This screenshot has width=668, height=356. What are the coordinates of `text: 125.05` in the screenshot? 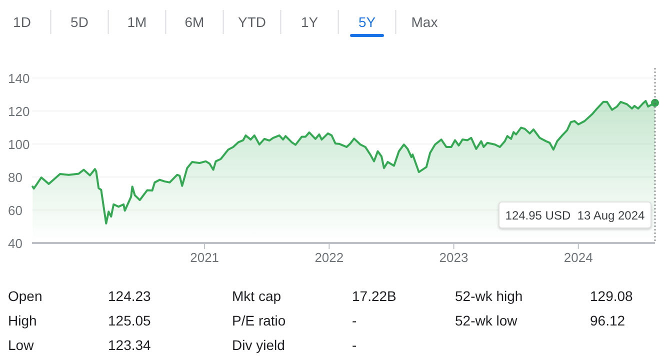 It's located at (129, 320).